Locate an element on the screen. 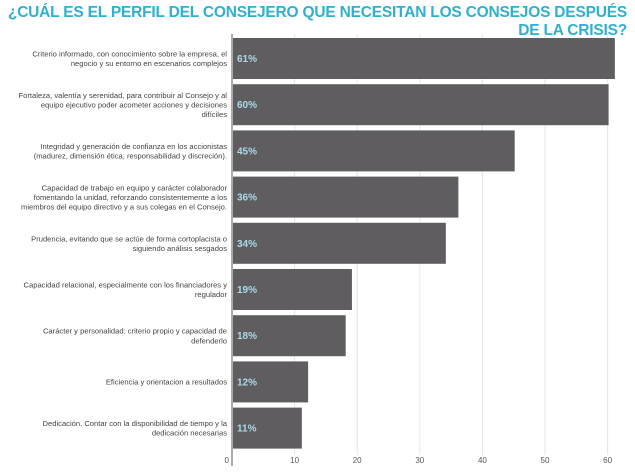 The height and width of the screenshot is (472, 635). x-tick-label: 10 is located at coordinates (294, 460).